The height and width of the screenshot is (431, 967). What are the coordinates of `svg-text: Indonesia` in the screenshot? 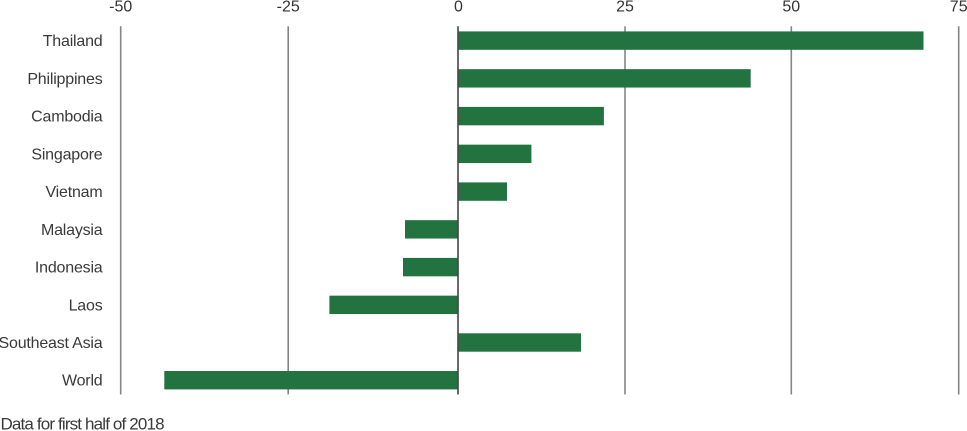 It's located at (69, 268).